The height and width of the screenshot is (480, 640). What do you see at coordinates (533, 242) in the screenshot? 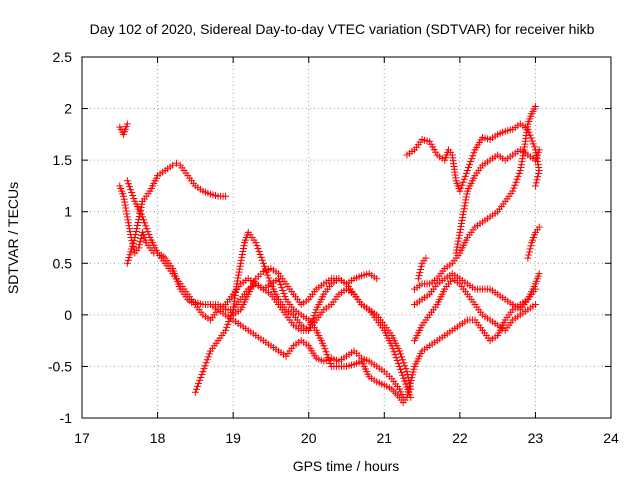
I see `series-s13` at bounding box center [533, 242].